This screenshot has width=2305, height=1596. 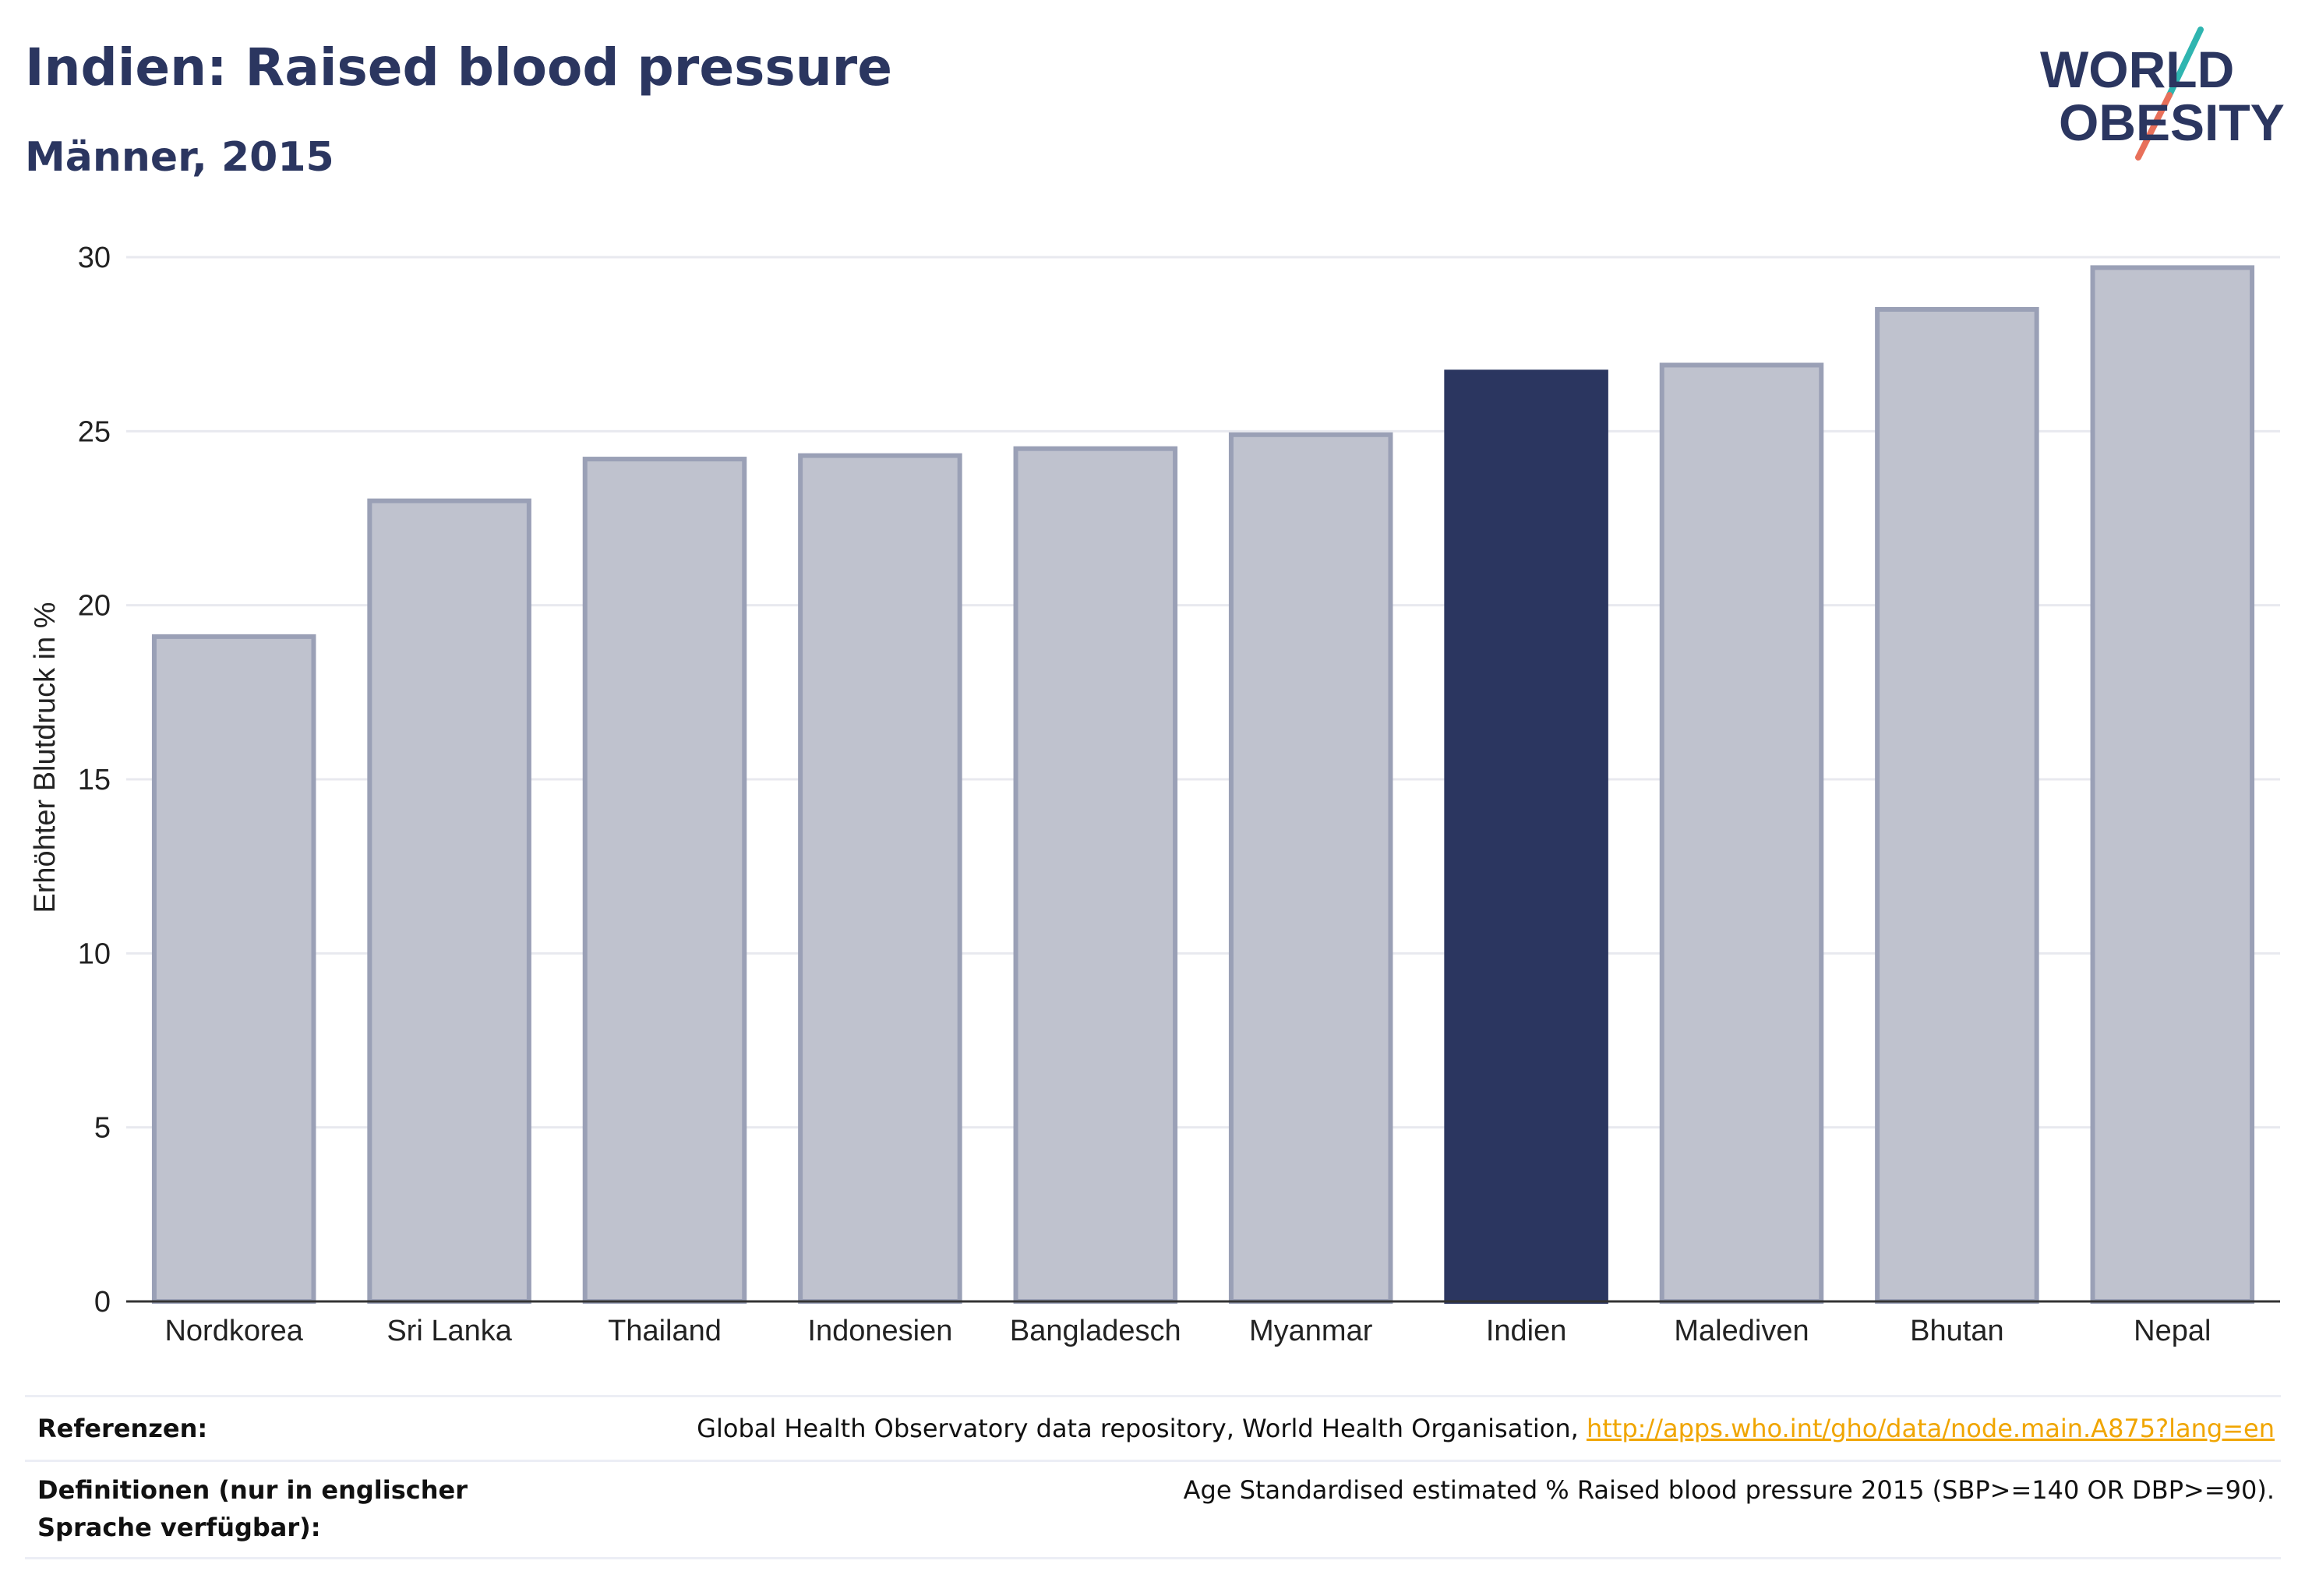 I want to click on x-tick-label: Indien, so click(x=1526, y=1331).